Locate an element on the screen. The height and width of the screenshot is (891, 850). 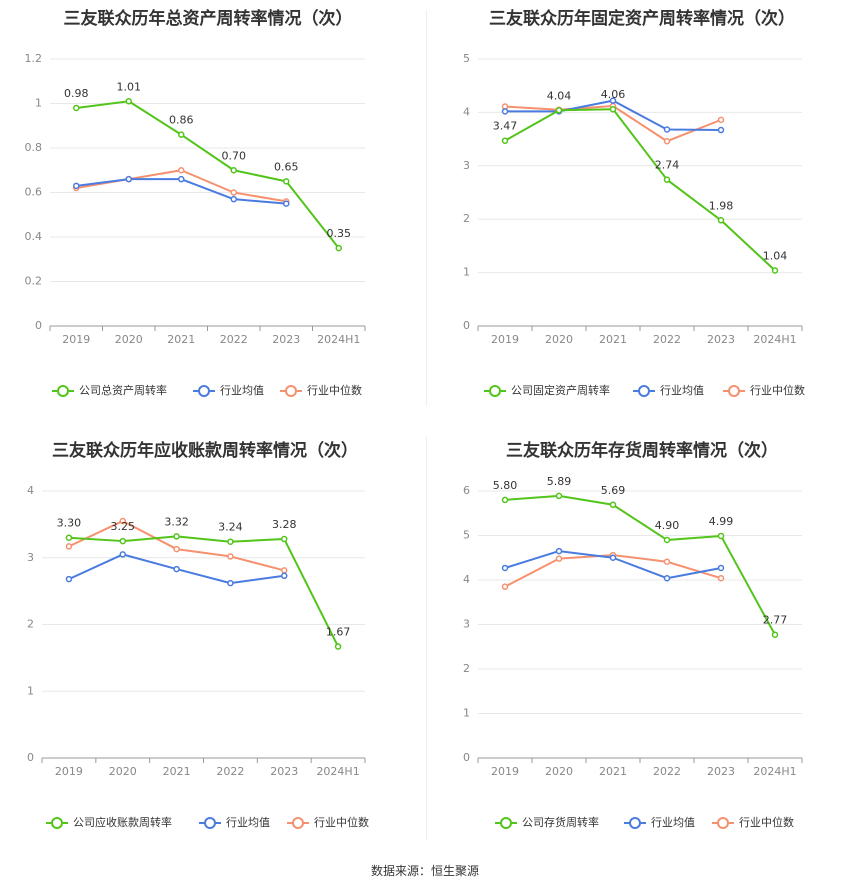
data-label: 0.98 is located at coordinates (76, 93).